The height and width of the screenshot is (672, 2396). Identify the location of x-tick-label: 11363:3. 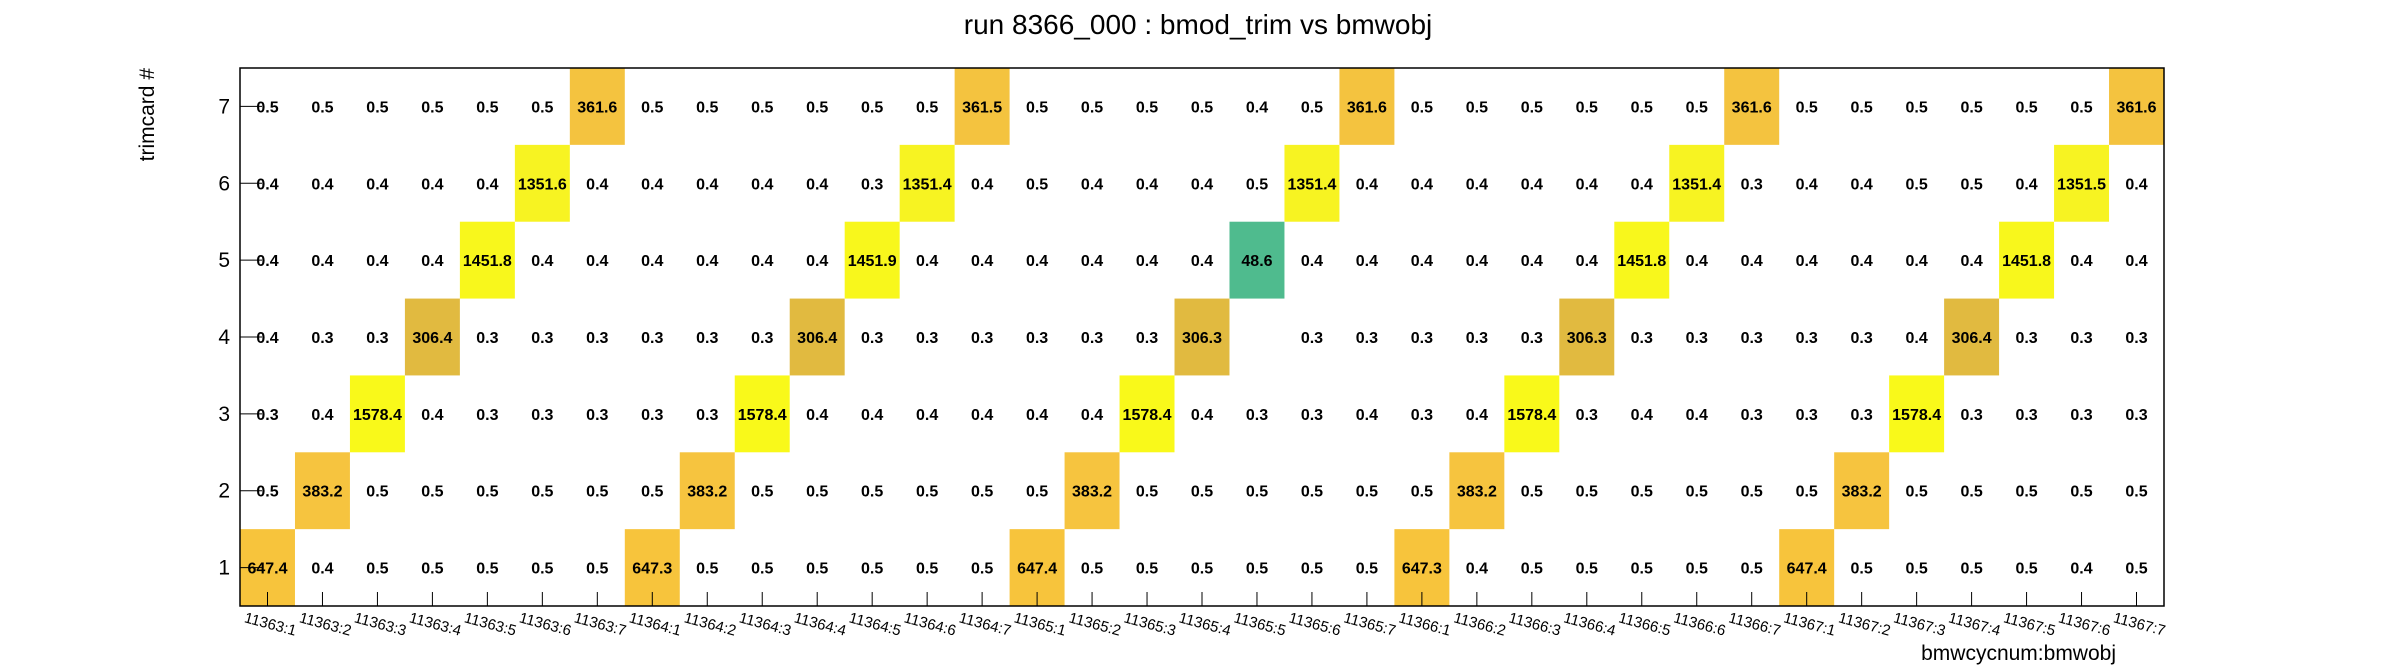
(380, 624).